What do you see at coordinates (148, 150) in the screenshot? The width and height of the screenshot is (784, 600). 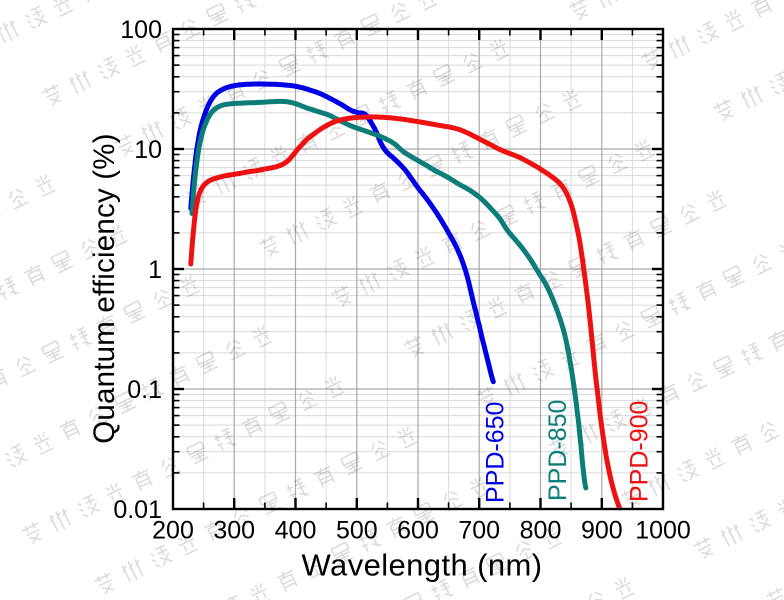 I see `svg-text: 10` at bounding box center [148, 150].